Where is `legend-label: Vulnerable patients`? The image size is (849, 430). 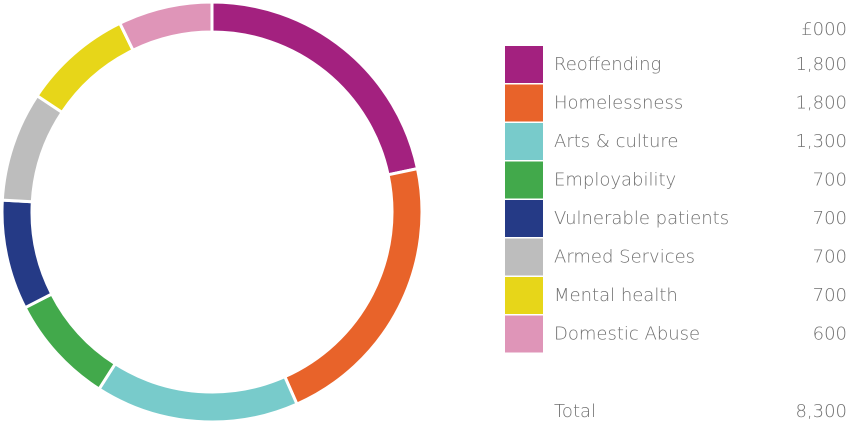
legend-label: Vulnerable patients is located at coordinates (641, 218).